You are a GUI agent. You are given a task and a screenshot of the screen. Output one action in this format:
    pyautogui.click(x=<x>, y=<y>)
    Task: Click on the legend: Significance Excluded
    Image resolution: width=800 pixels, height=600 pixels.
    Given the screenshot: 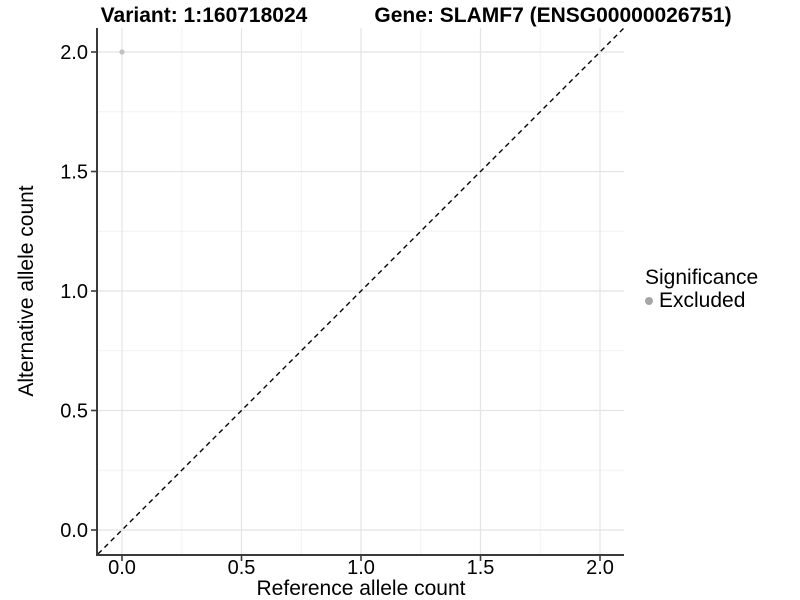 What is the action you would take?
    pyautogui.click(x=701, y=289)
    